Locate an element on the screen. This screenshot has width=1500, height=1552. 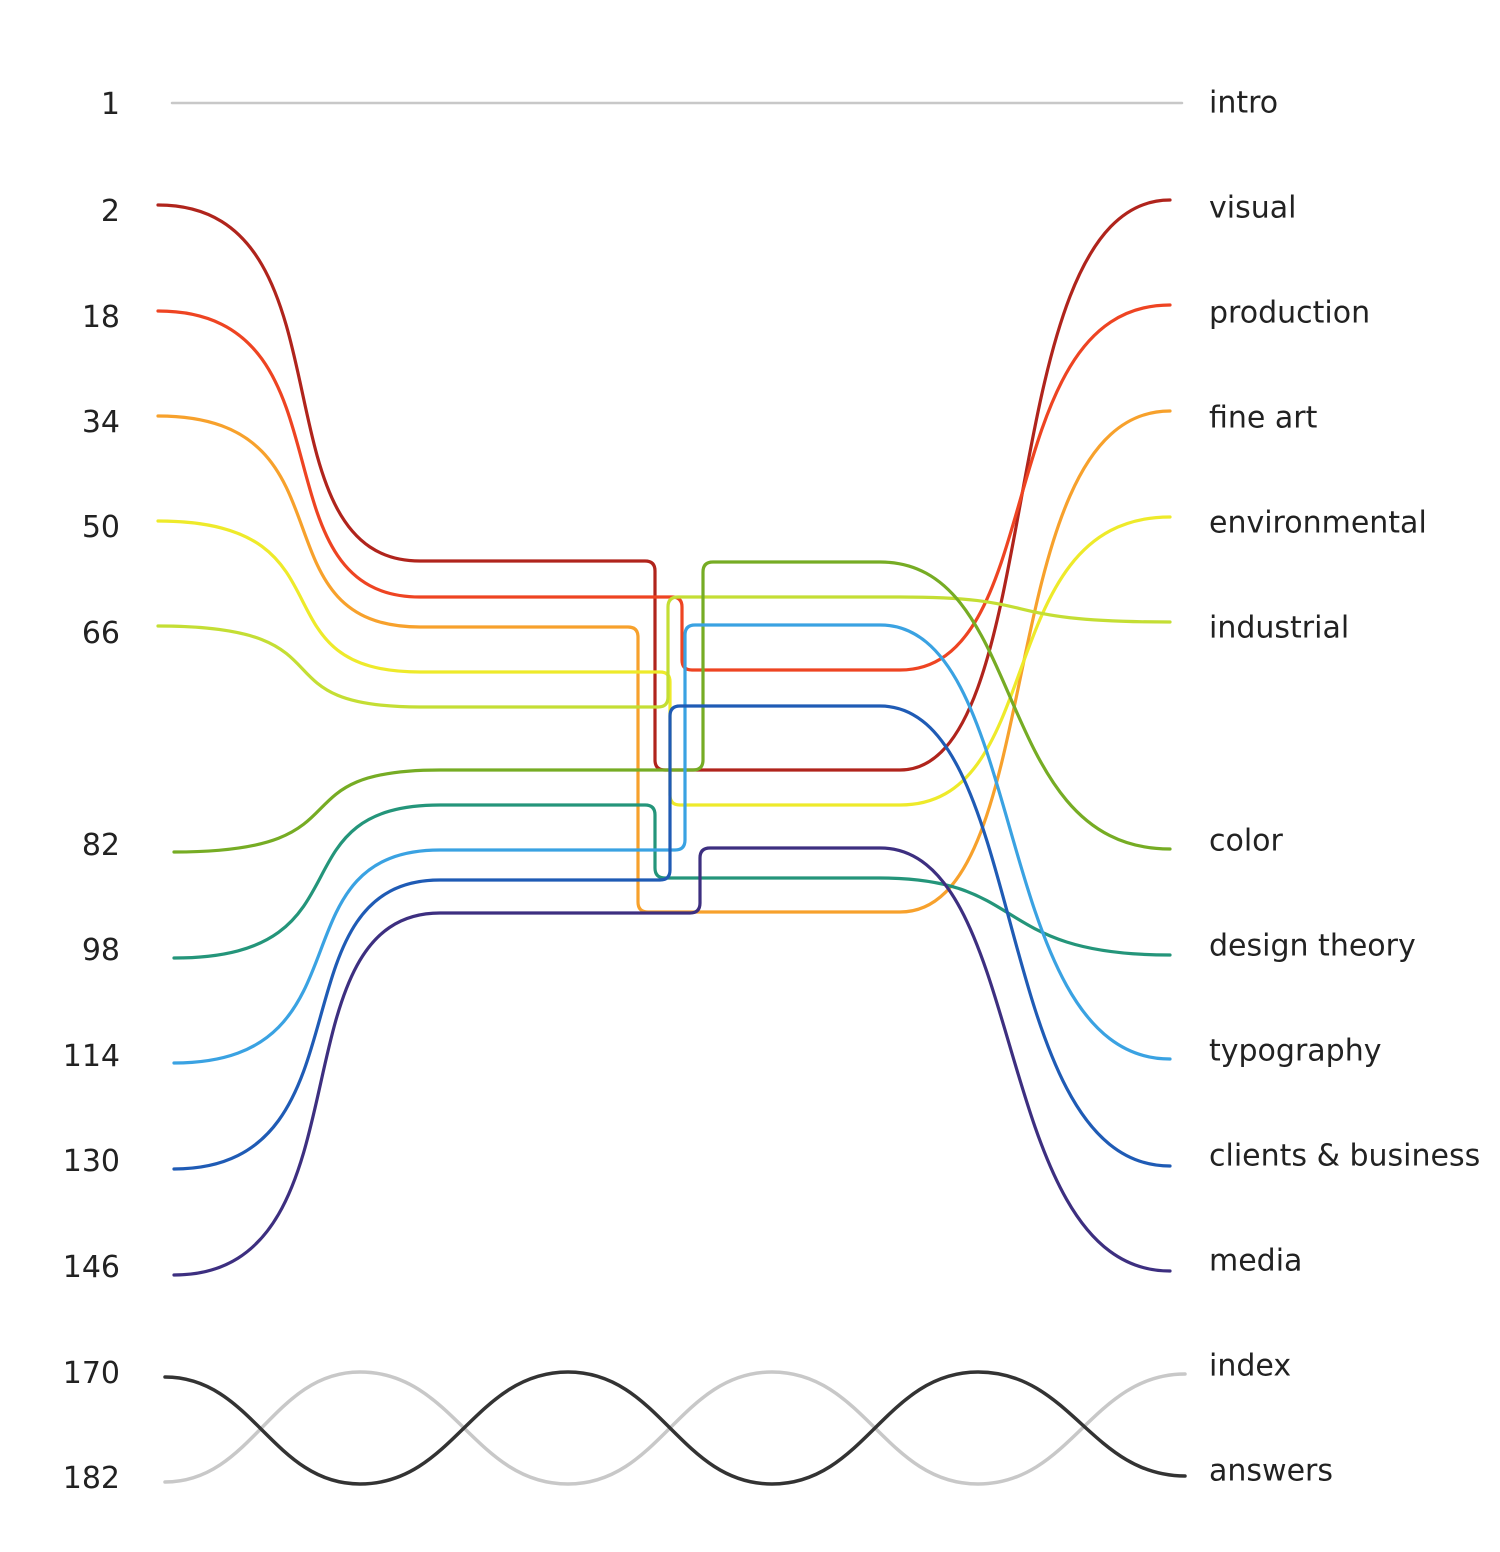
page-number-label: 1 is located at coordinates (110, 104).